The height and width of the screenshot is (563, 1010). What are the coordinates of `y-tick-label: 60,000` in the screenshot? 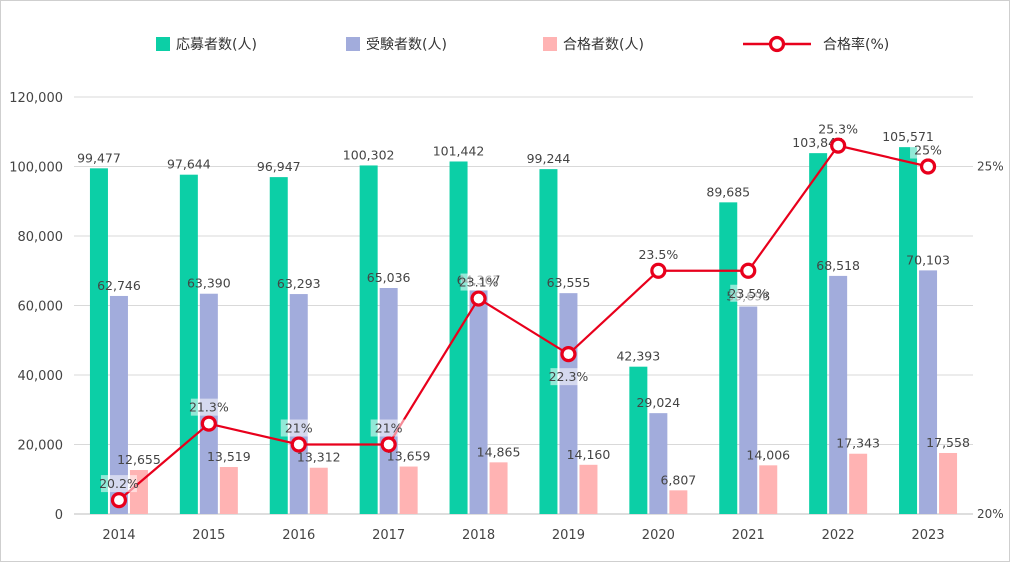 It's located at (41, 307).